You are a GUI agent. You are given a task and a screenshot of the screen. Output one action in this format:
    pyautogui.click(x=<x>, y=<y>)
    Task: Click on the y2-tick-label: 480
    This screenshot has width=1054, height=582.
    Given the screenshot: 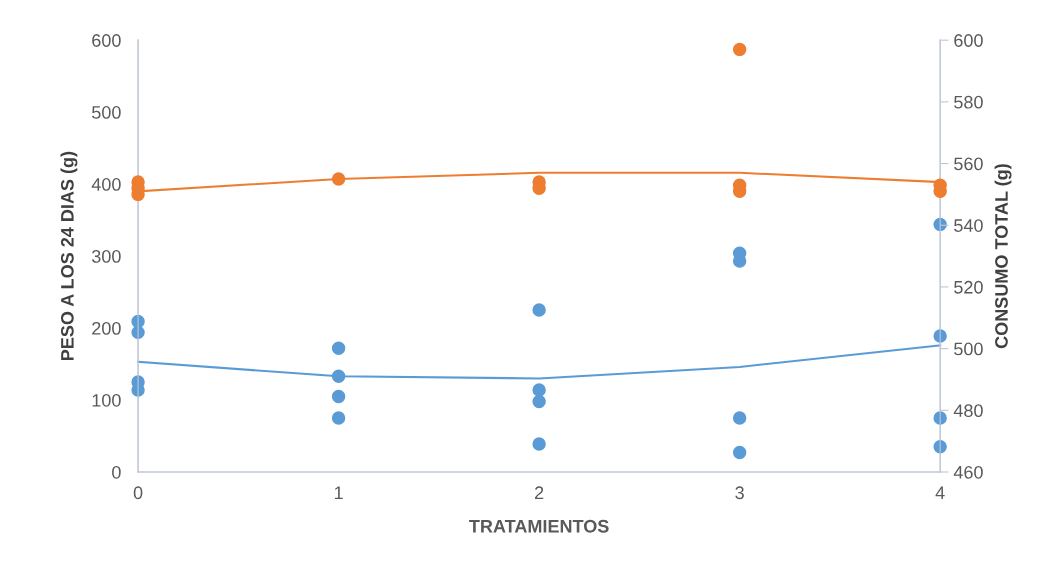 What is the action you would take?
    pyautogui.click(x=968, y=411)
    